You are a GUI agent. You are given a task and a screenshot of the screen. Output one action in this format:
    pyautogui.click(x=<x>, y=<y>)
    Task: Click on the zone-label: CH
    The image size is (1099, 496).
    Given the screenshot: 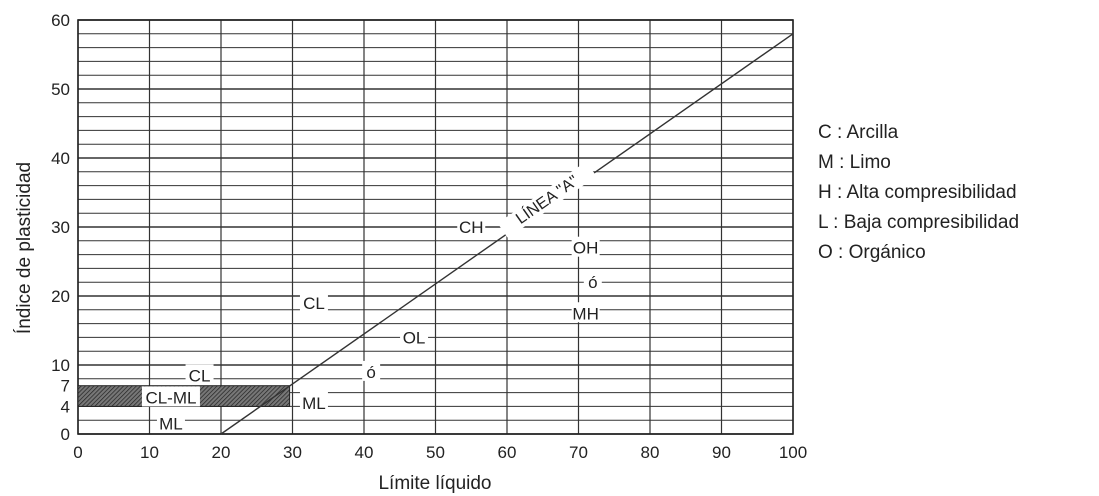 What is the action you would take?
    pyautogui.click(x=471, y=227)
    